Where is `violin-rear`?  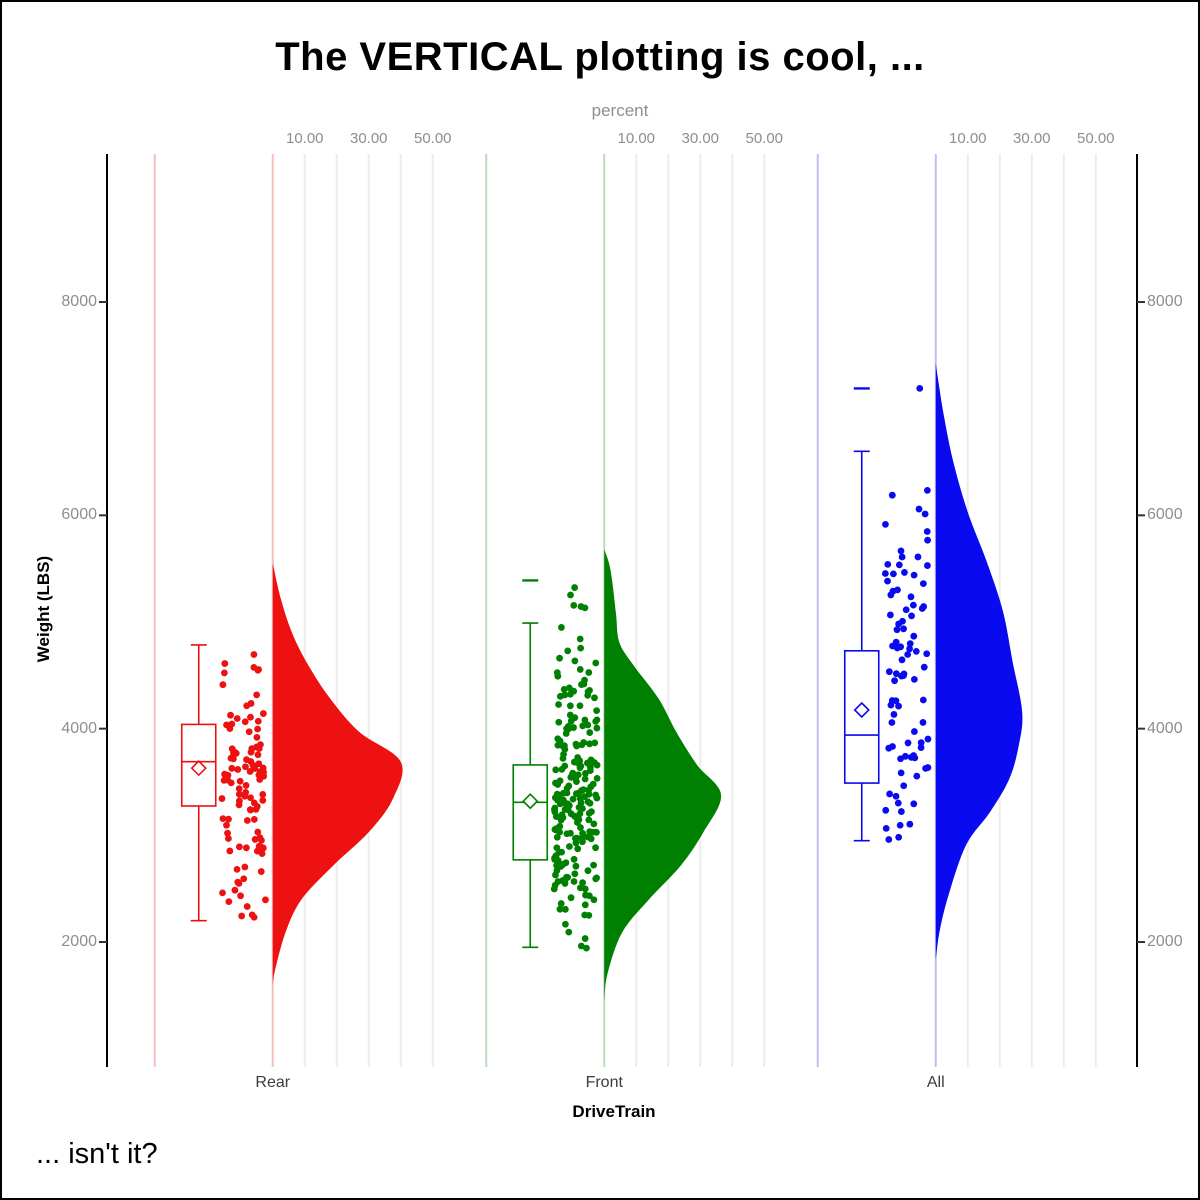 violin-rear is located at coordinates (337, 775).